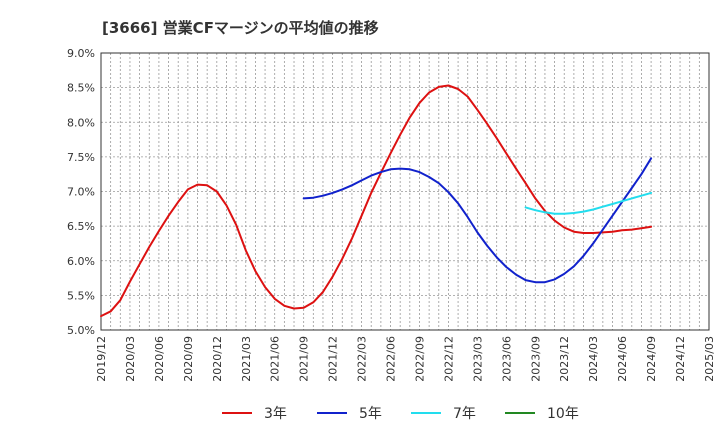  I want to click on legend-label-3: 7年, so click(464, 414).